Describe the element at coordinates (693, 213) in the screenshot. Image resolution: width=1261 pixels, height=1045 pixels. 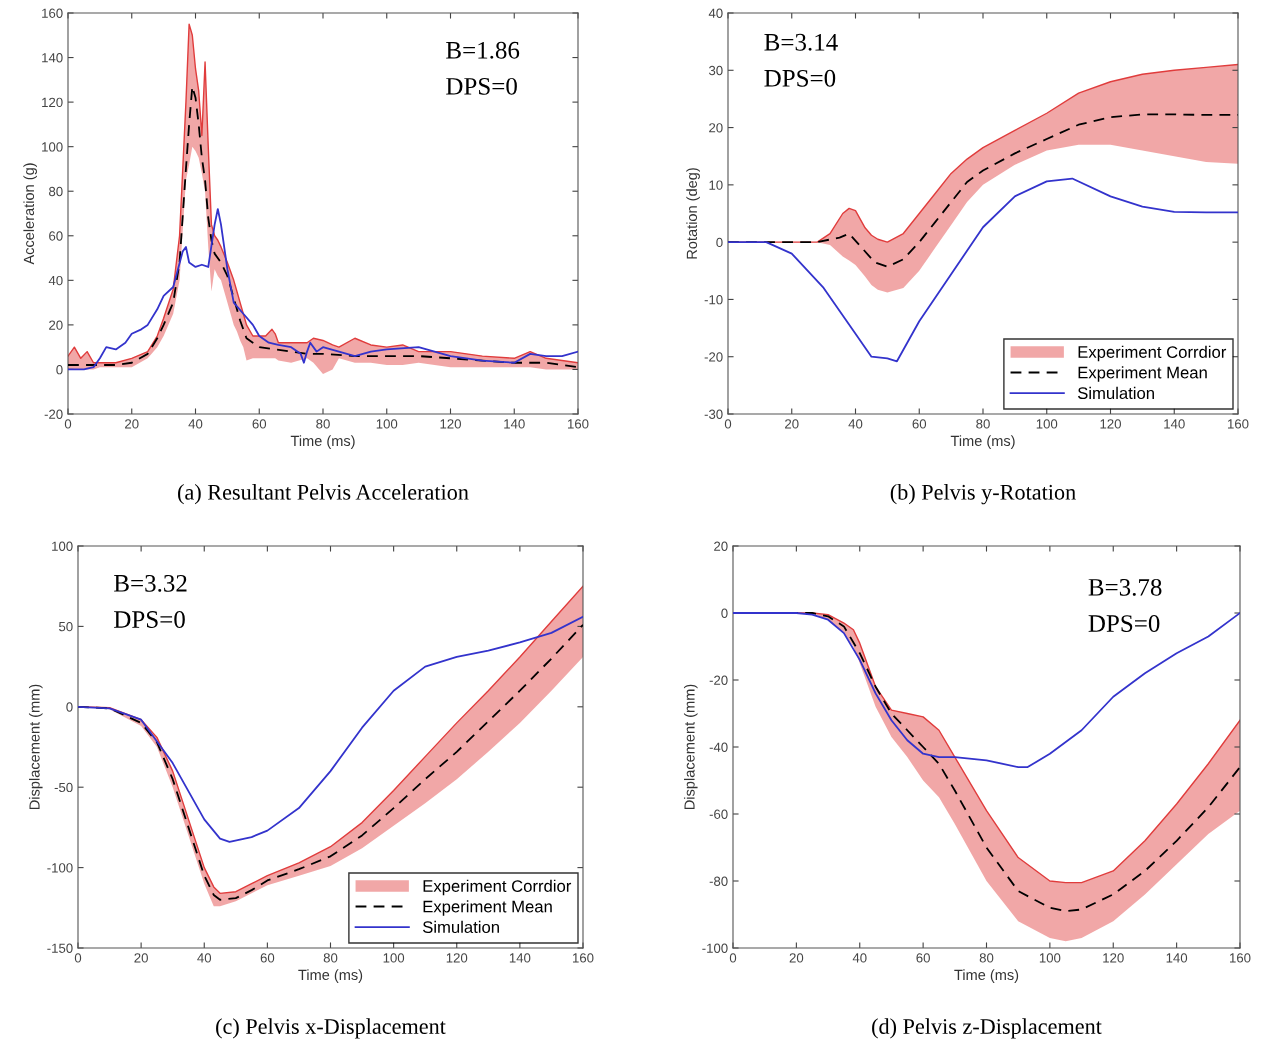
I see `y-axis-title: Rotation (deg)` at that location.